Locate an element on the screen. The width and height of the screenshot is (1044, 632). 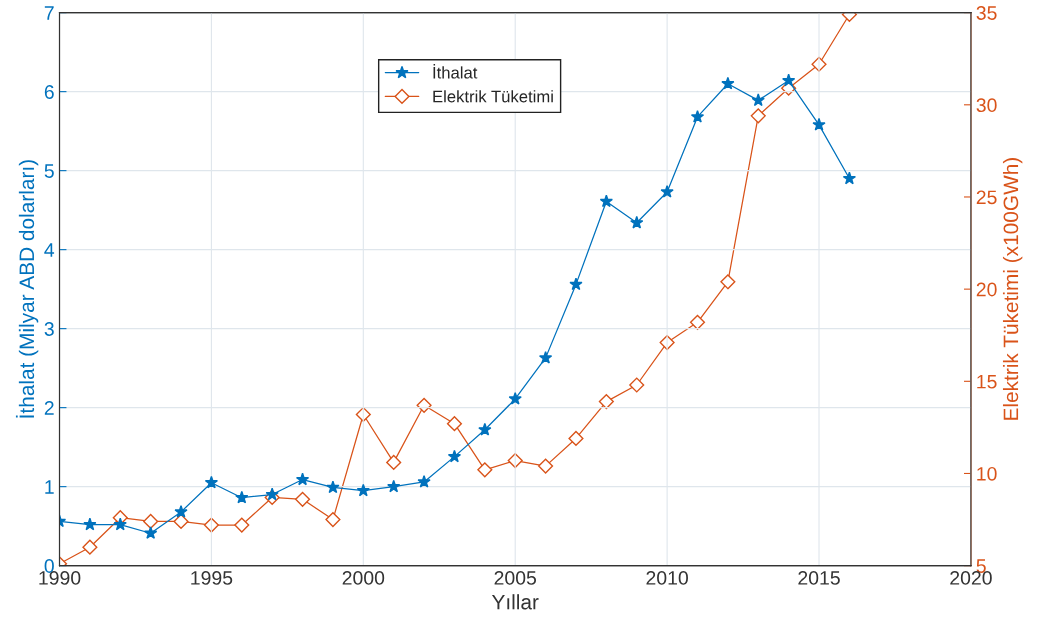
y2-tick-label: 5 is located at coordinates (981, 566).